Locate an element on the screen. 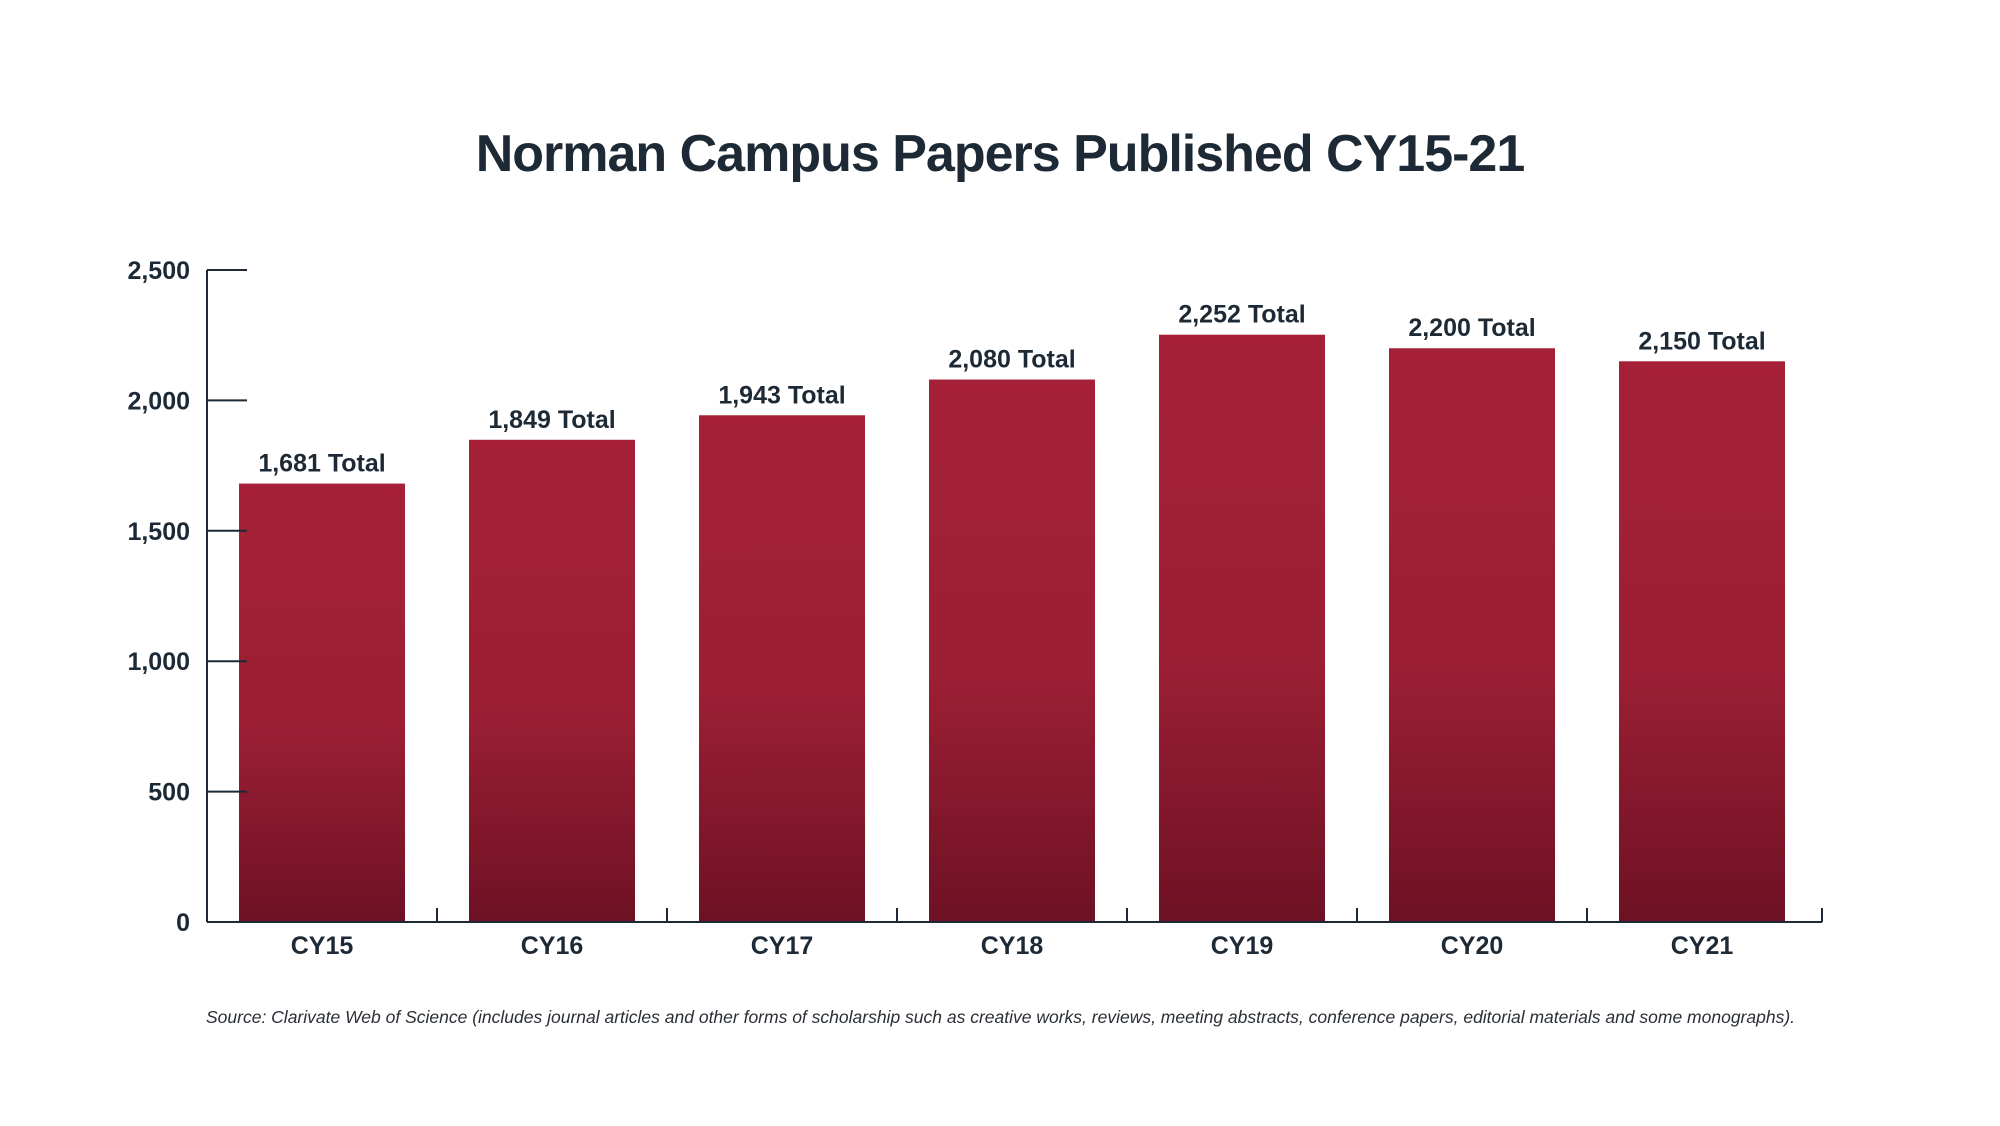  data-label-cy17: 1,943 Total is located at coordinates (781, 395).